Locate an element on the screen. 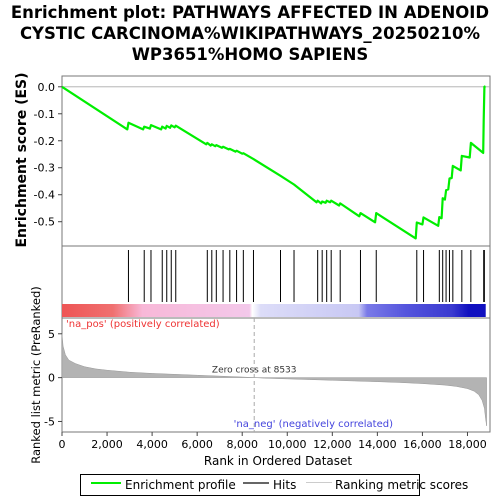 Image resolution: width=500 pixels, height=500 pixels. ranking-color-bar is located at coordinates (274, 310).